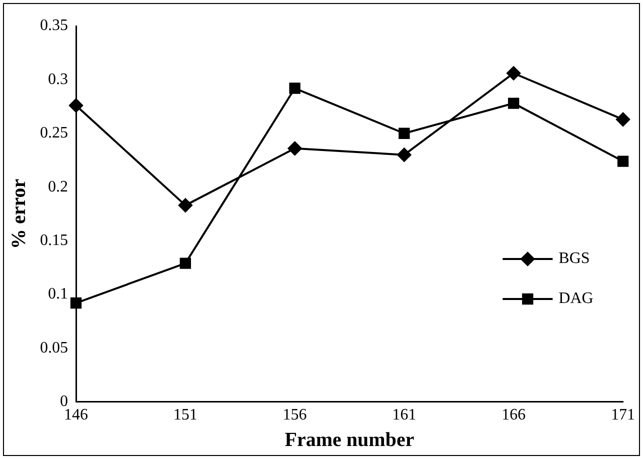  I want to click on x-tick-label: 171, so click(623, 415).